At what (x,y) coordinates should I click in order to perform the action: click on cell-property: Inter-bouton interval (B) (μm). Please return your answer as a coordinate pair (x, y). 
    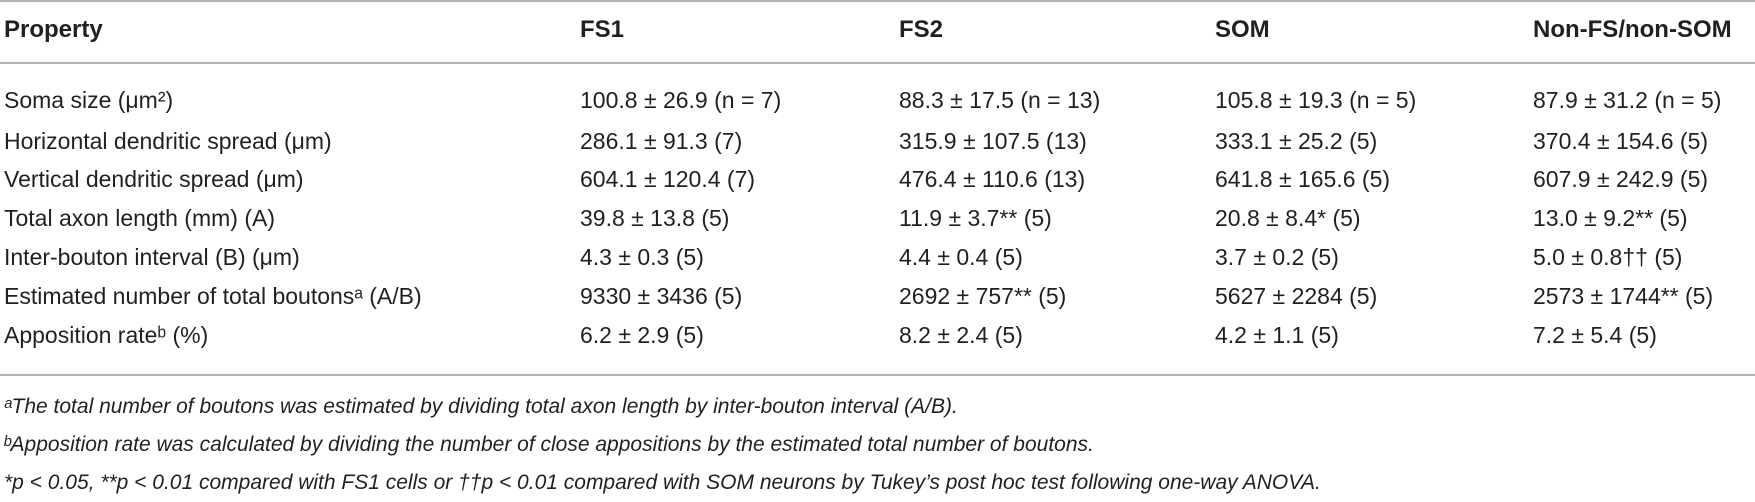
    Looking at the image, I should click on (152, 257).